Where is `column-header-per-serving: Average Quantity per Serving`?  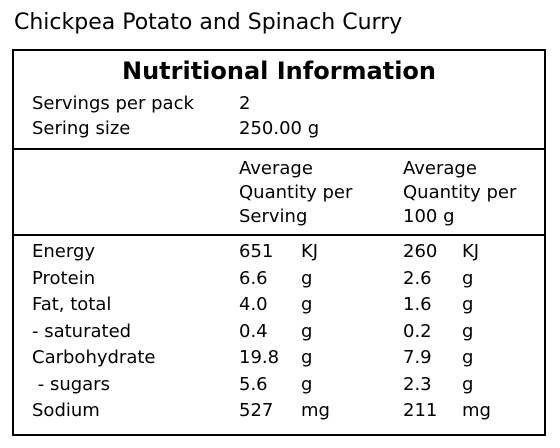
column-header-per-serving: Average Quantity per Serving is located at coordinates (314, 193).